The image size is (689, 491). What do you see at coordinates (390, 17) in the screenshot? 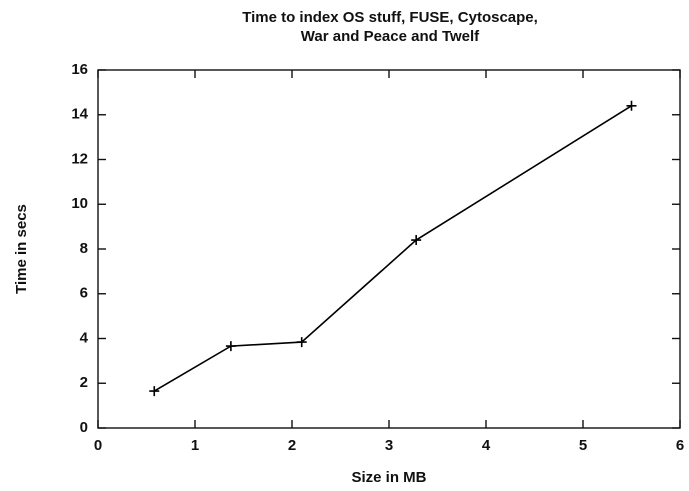
I see `chart-title: Time to index OS stuff, FUSE, Cytoscape,` at bounding box center [390, 17].